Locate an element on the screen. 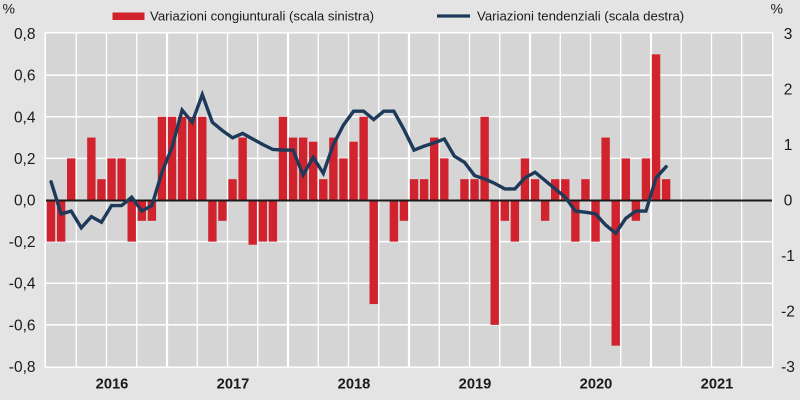 Image resolution: width=800 pixels, height=405 pixels. svg-text: -0,4 is located at coordinates (22, 284).